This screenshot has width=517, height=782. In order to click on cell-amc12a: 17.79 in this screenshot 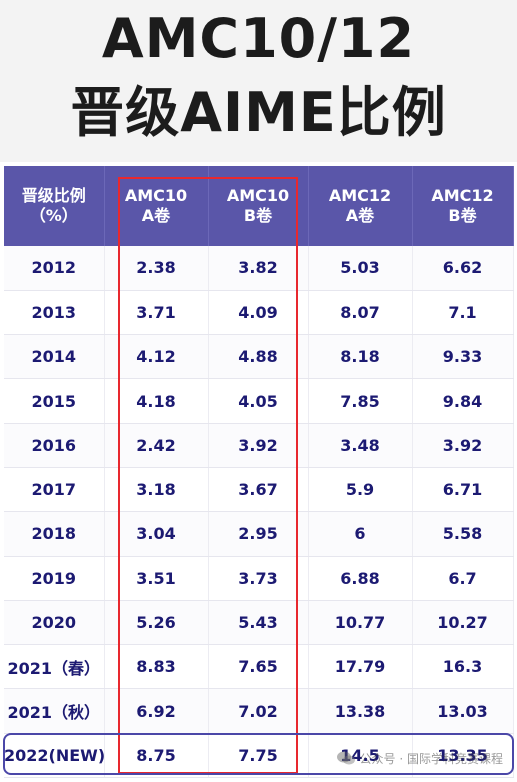, I will do `click(360, 667)`.